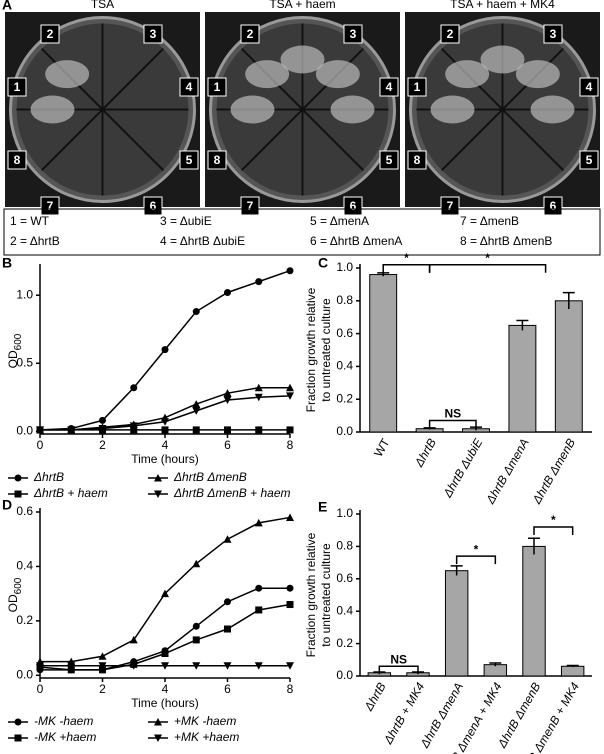 The width and height of the screenshot is (604, 754). I want to click on y-axis-label: to untreated culture, so click(326, 350).